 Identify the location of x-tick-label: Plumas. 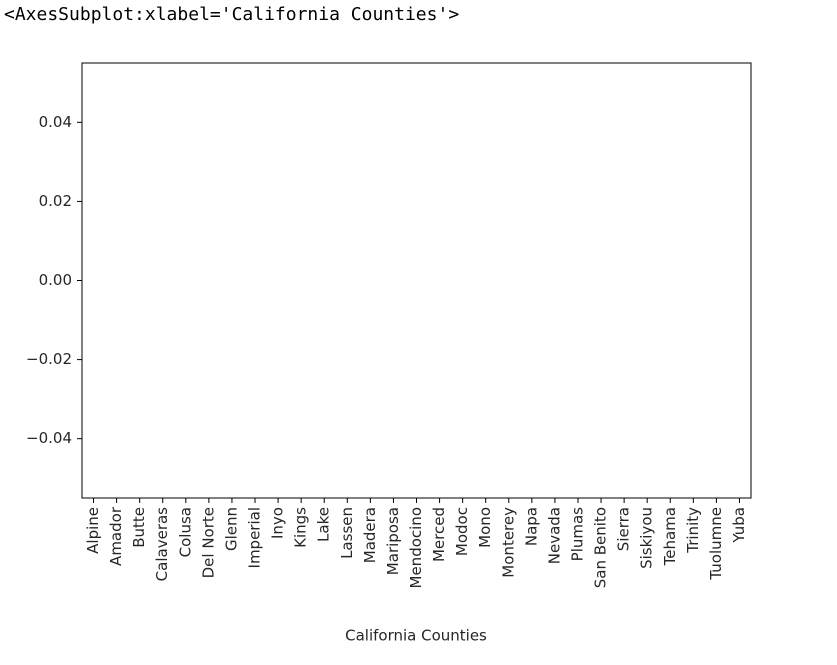
(577, 534).